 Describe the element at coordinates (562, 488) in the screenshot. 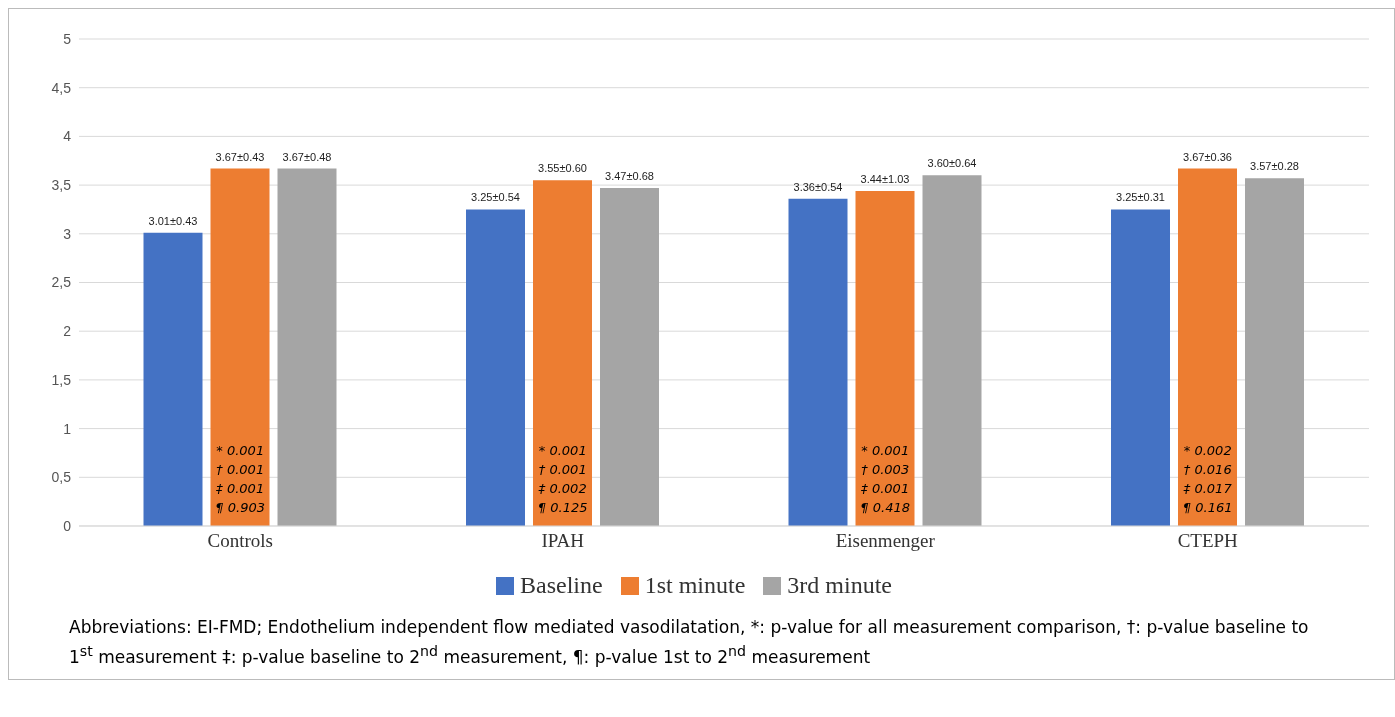

I see `annotation: ‡ 0.002` at that location.